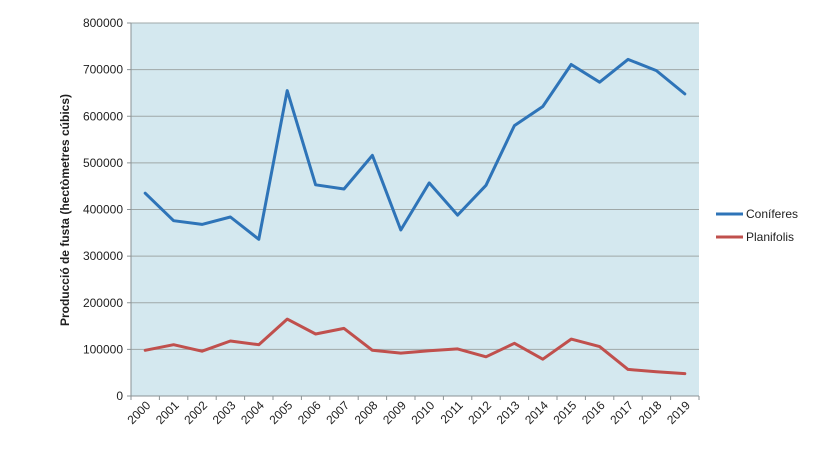  What do you see at coordinates (195, 412) in the screenshot?
I see `x-tick-label: 2002` at bounding box center [195, 412].